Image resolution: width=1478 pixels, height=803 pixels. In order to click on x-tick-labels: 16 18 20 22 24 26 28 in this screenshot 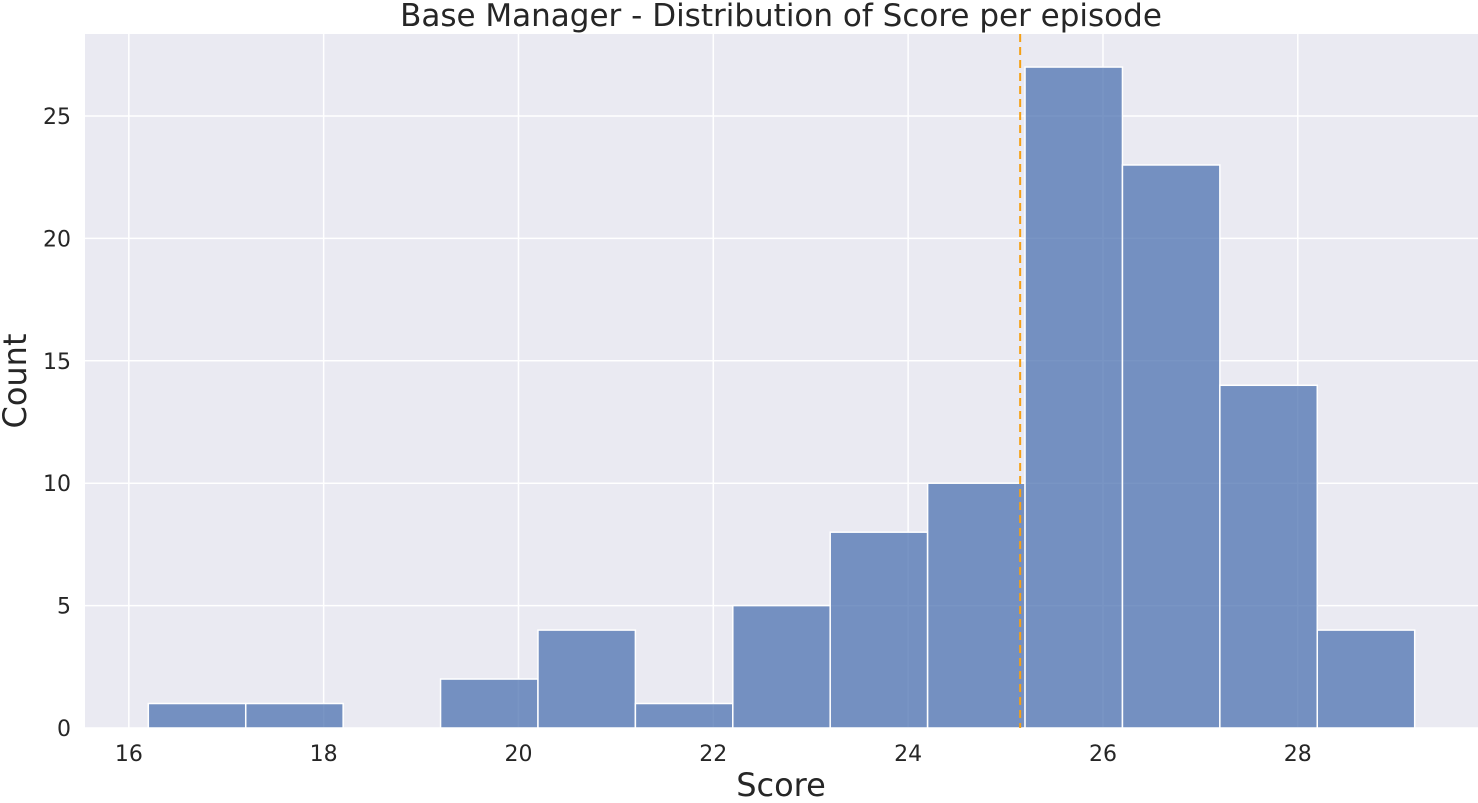, I will do `click(713, 754)`.